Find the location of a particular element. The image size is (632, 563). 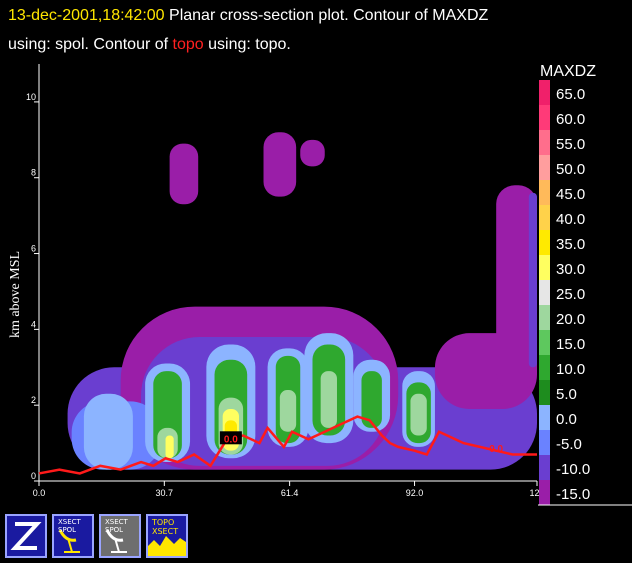

x-tick-label: 0.0 is located at coordinates (39, 493).